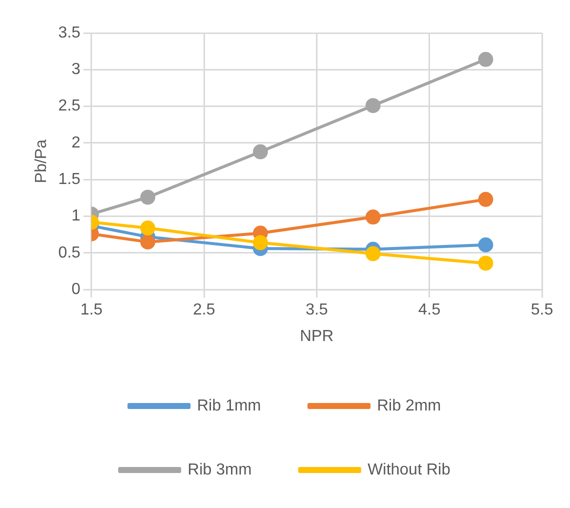  I want to click on y-tick-label: 0, so click(76, 289).